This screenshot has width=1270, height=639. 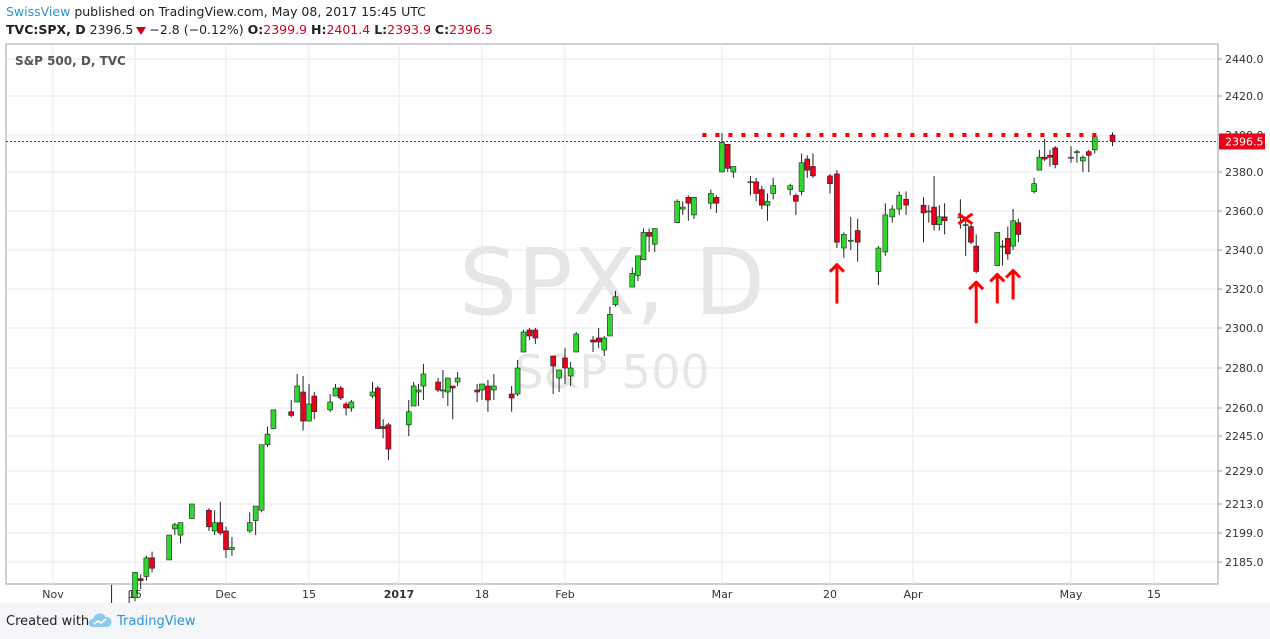 I want to click on tradingview-link: TradingView, so click(x=156, y=621).